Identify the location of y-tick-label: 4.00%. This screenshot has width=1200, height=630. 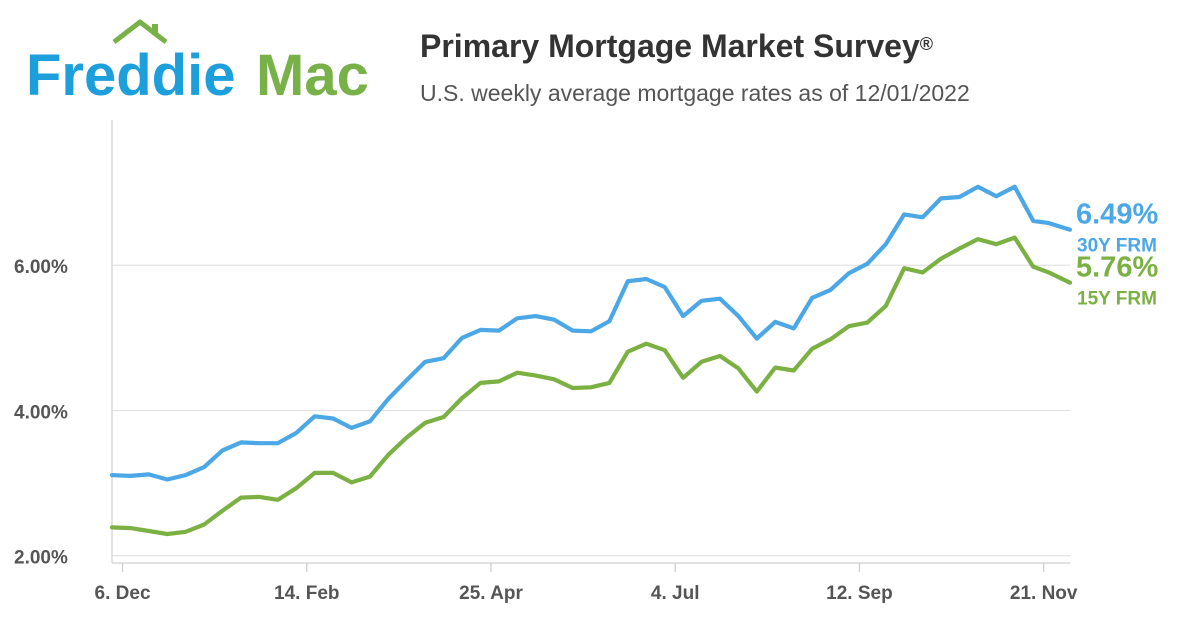
(41, 412).